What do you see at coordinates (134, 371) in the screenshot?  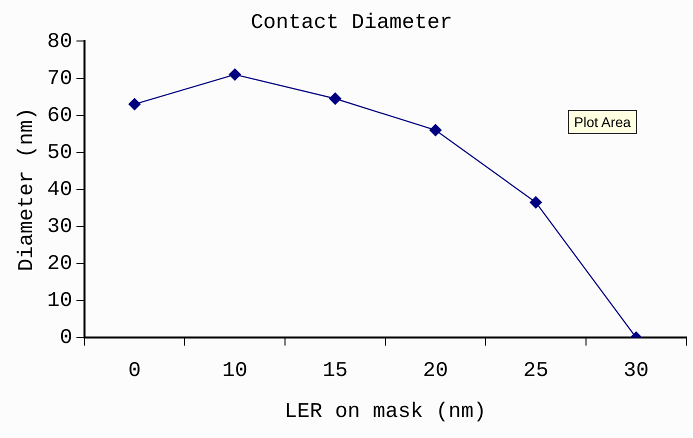 I see `x-tick-label: 0` at bounding box center [134, 371].